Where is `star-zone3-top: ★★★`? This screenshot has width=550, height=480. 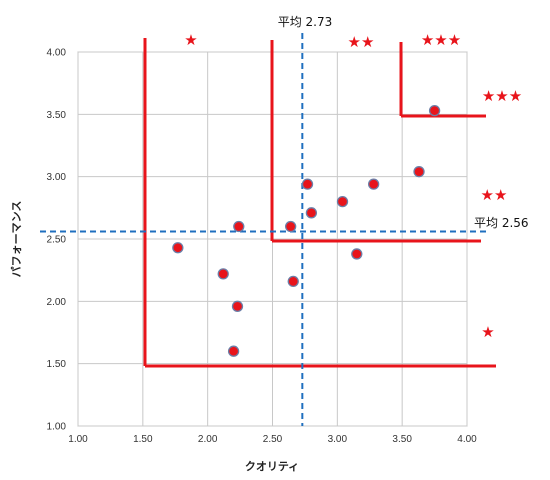 star-zone3-top: ★★★ is located at coordinates (441, 40).